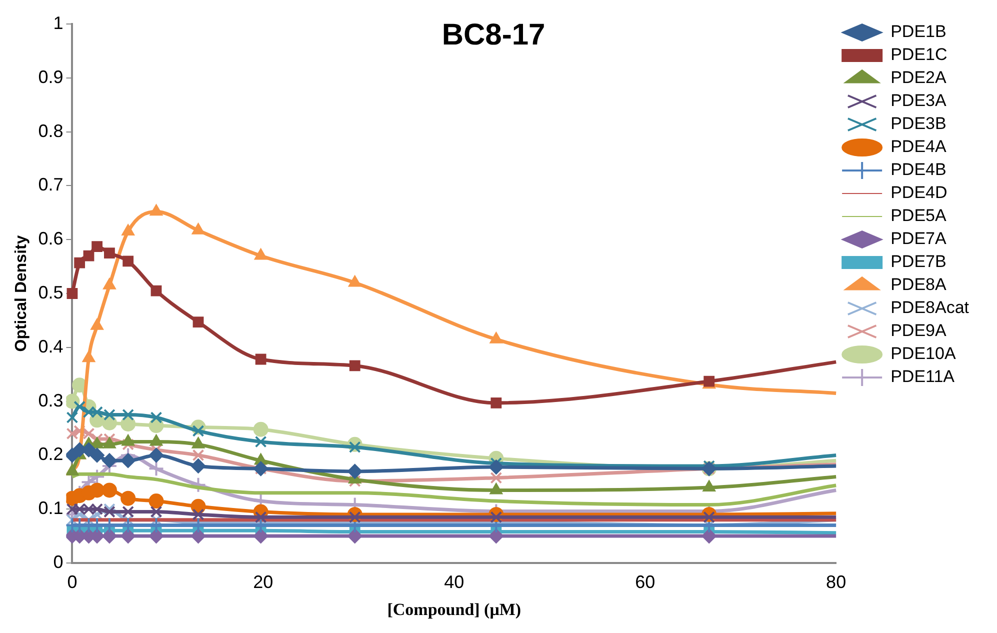 Image resolution: width=997 pixels, height=633 pixels. I want to click on legend-label: PDE1C, so click(919, 54).